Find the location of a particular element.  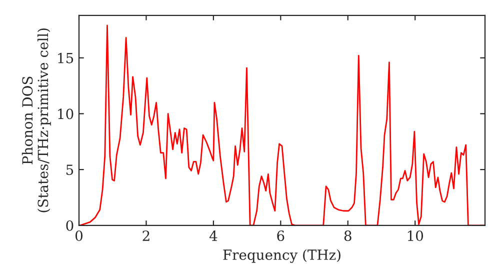

x-tick-label: 2 is located at coordinates (146, 235).